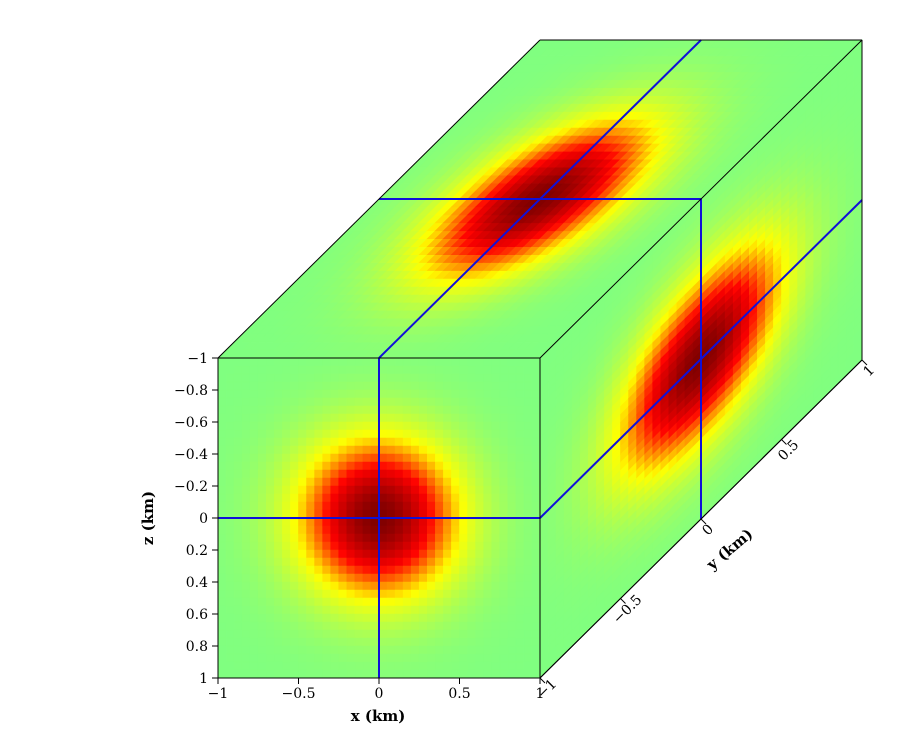 Image resolution: width=913 pixels, height=733 pixels. I want to click on y-tick, so click(864, 362).